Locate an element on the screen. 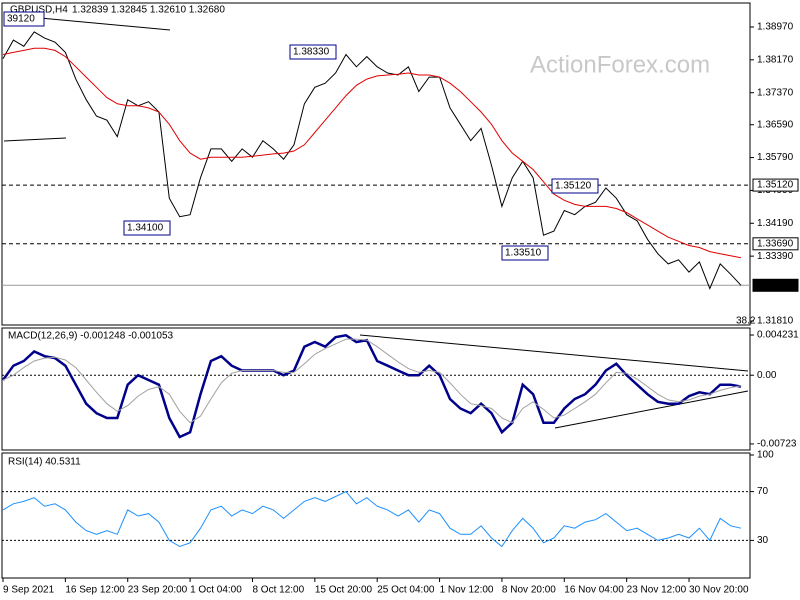 The height and width of the screenshot is (600, 800). rsi-title: RSI(14) 40.5311 is located at coordinates (44, 462).